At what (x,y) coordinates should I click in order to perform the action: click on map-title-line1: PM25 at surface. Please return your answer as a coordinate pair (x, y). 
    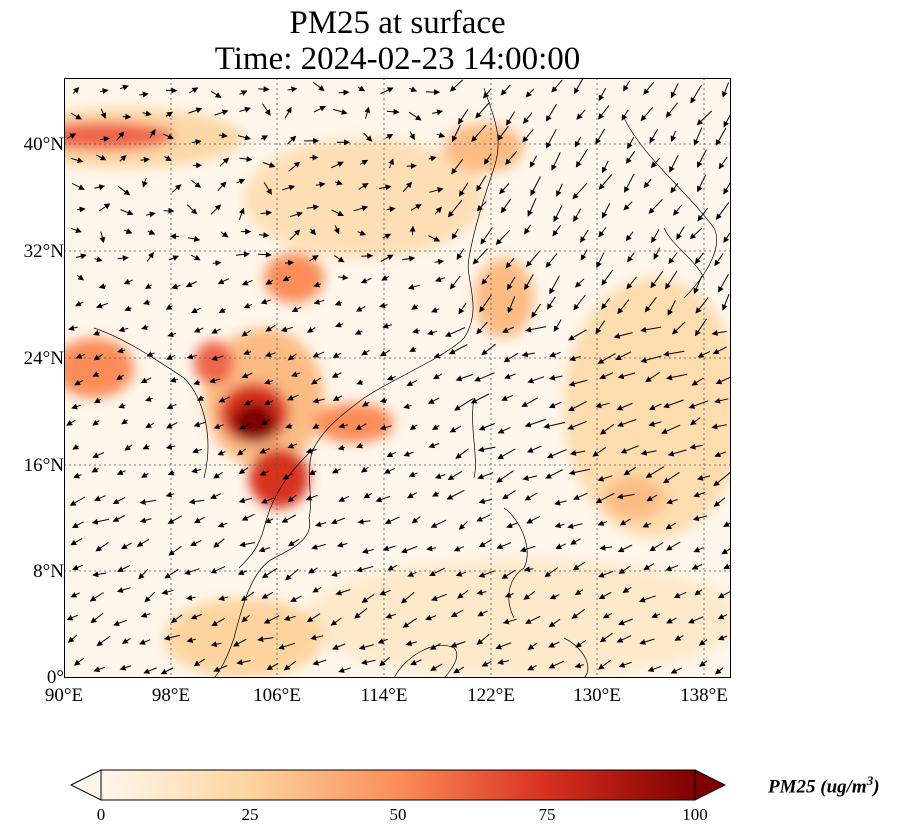
    Looking at the image, I should click on (397, 23).